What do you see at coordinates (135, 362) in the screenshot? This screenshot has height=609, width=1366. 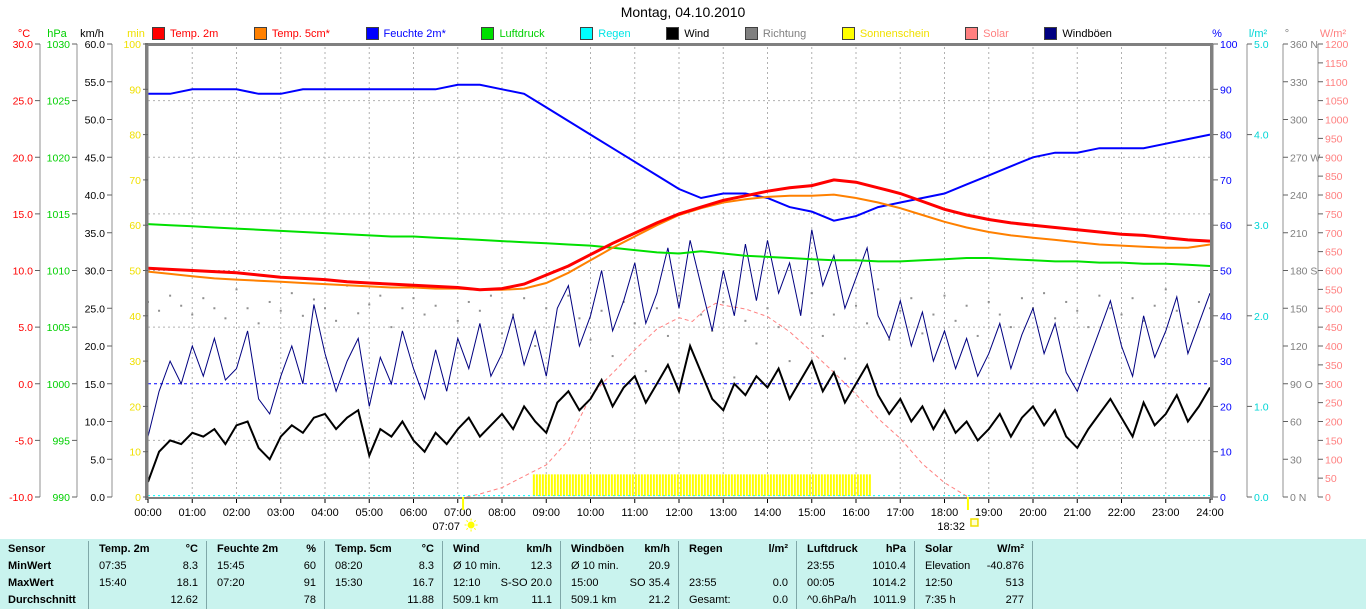 I see `axis-min-tick-label: 30` at bounding box center [135, 362].